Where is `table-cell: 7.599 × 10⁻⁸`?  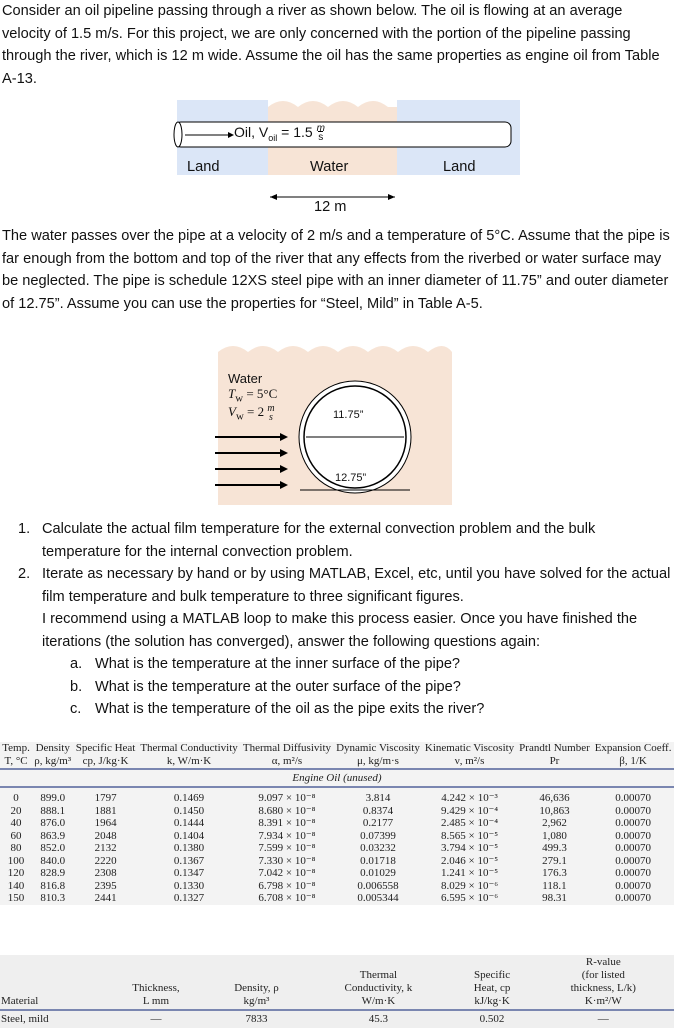 table-cell: 7.599 × 10⁻⁸ is located at coordinates (287, 848).